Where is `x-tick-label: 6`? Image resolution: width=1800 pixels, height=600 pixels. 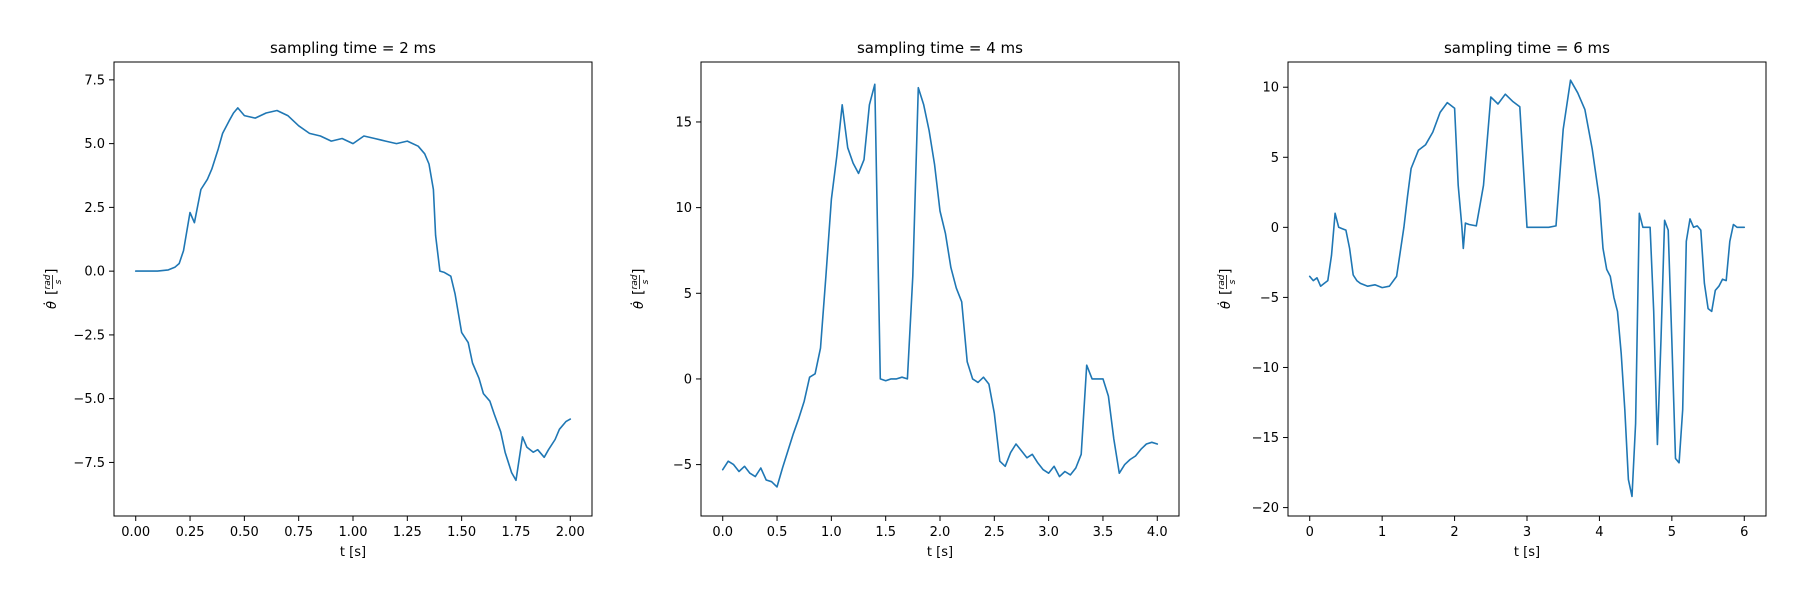 x-tick-label: 6 is located at coordinates (1744, 532).